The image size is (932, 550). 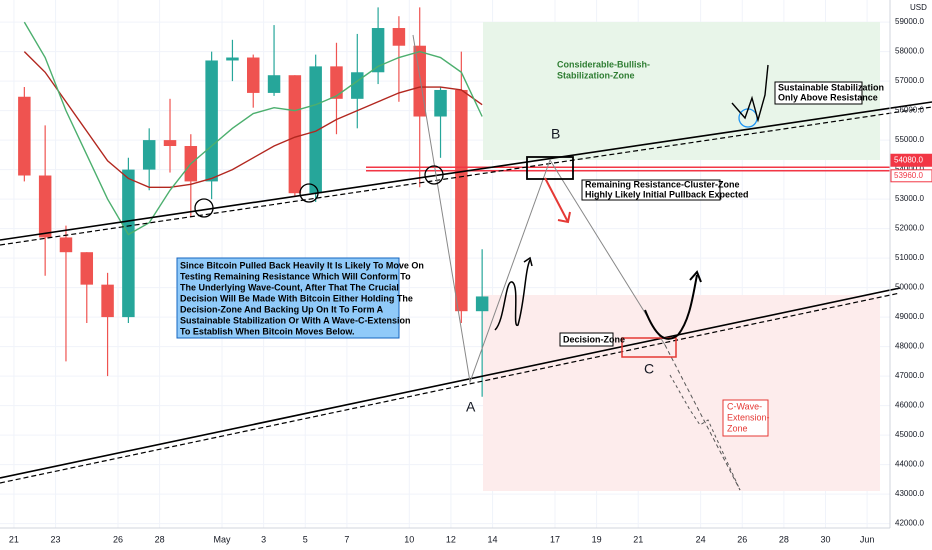 I want to click on note: Decision-Zone, so click(x=594, y=339).